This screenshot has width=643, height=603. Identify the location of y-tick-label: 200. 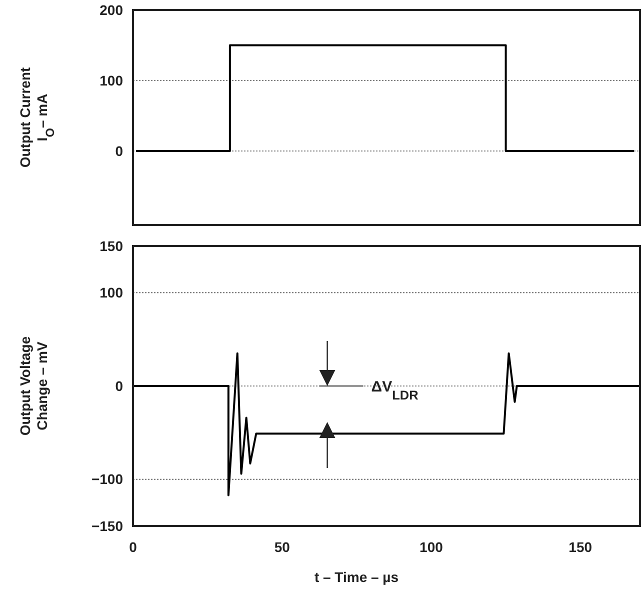
(112, 10).